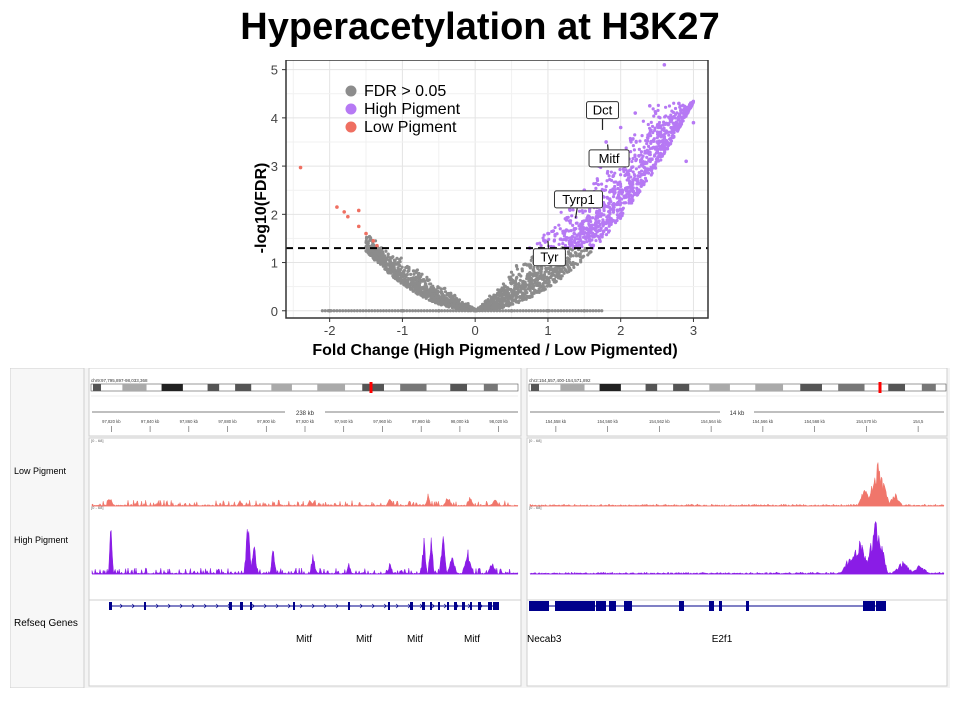  What do you see at coordinates (274, 118) in the screenshot?
I see `y-tick-label: 4` at bounding box center [274, 118].